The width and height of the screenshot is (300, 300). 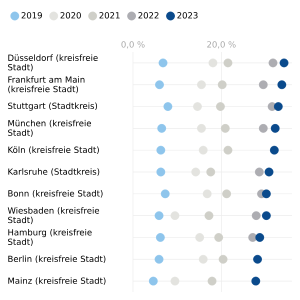 I want to click on y-tick-label: Hamburg (kreisfreie Stadt), so click(x=50, y=237).